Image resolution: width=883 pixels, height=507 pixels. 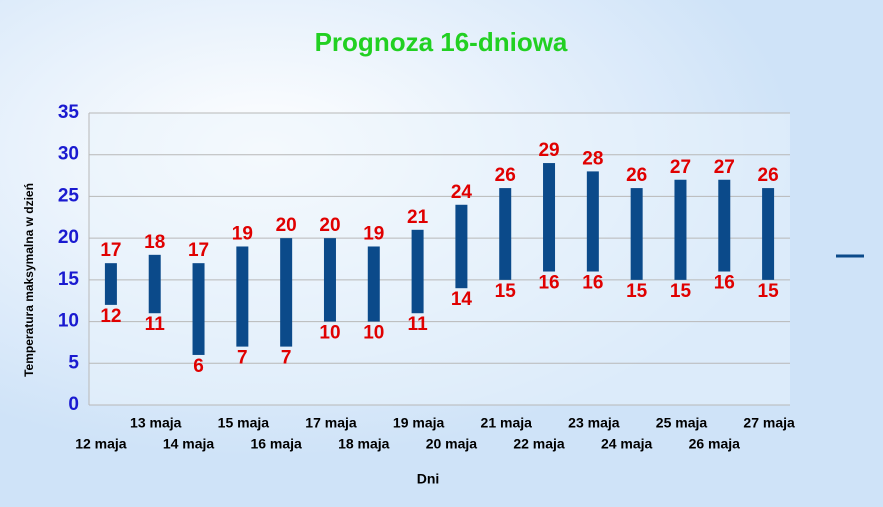 What do you see at coordinates (156, 423) in the screenshot?
I see `x-tick-label: 13 maja` at bounding box center [156, 423].